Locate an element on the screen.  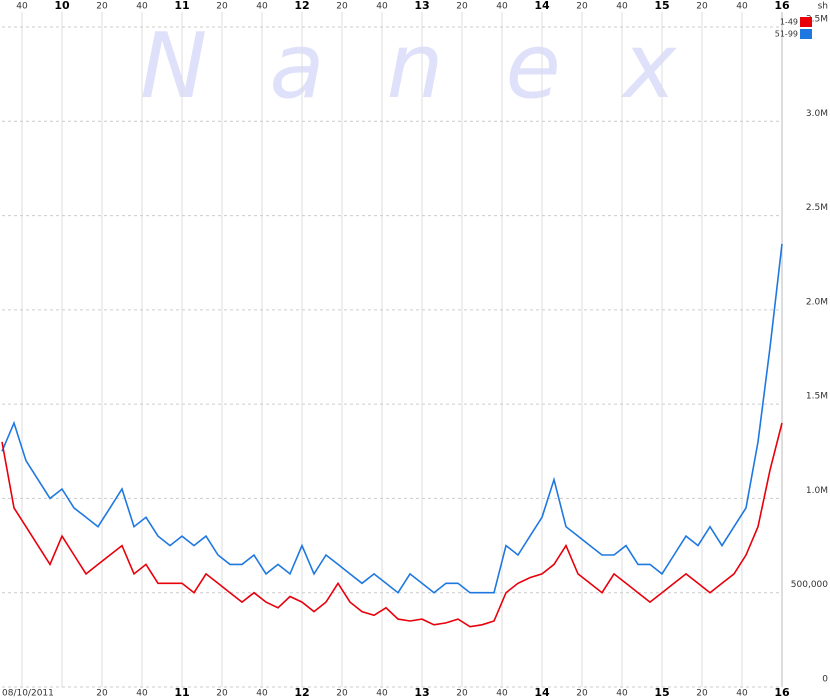
x-tick-label: 10 is located at coordinates (62, 6).